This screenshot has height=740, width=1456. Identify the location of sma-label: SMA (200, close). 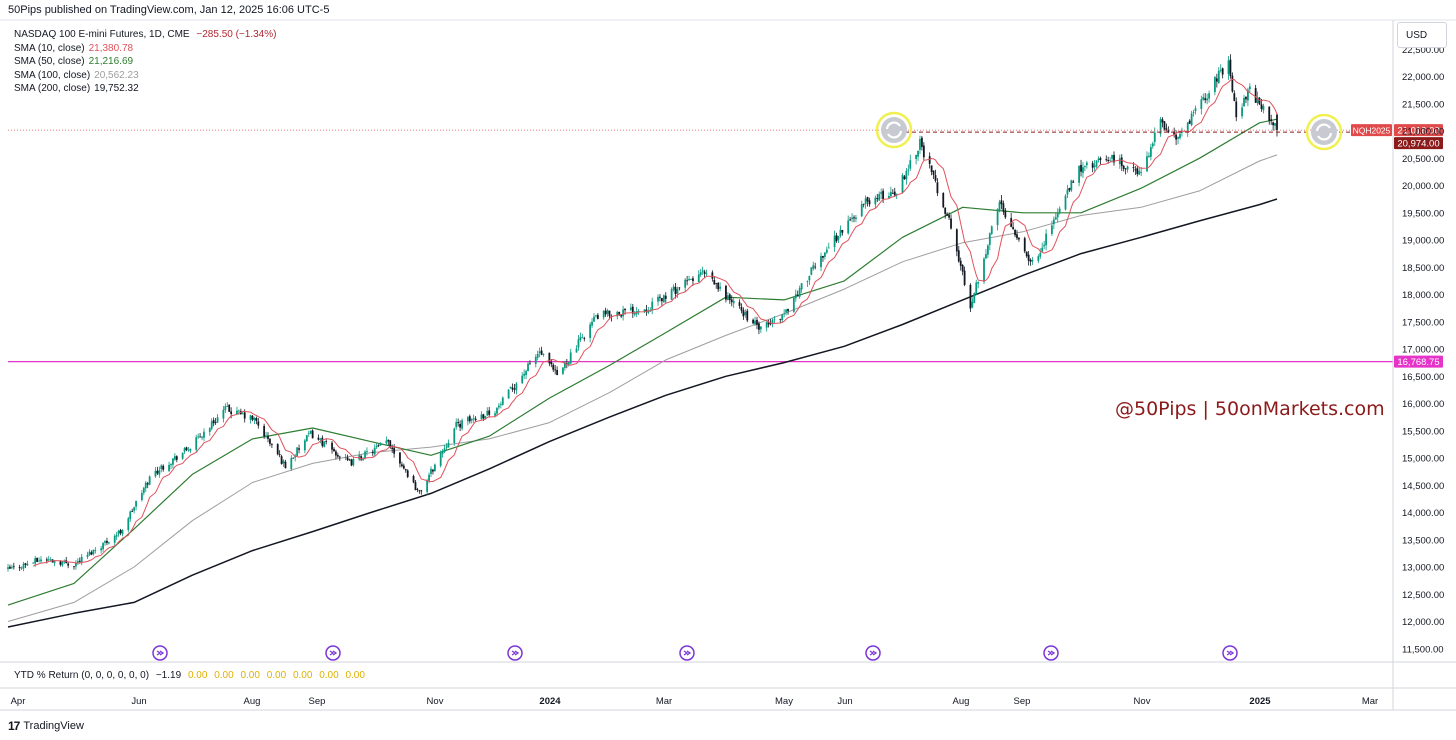
(52, 89).